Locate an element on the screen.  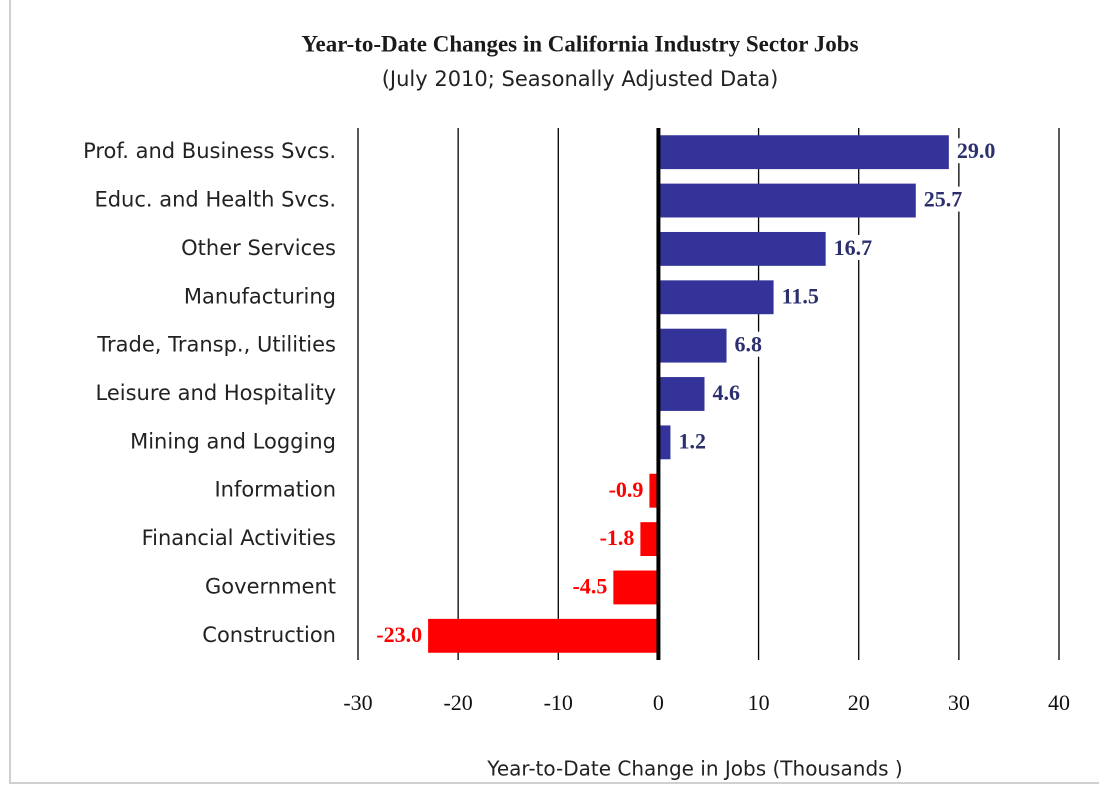
value-label: -0.9 is located at coordinates (626, 489).